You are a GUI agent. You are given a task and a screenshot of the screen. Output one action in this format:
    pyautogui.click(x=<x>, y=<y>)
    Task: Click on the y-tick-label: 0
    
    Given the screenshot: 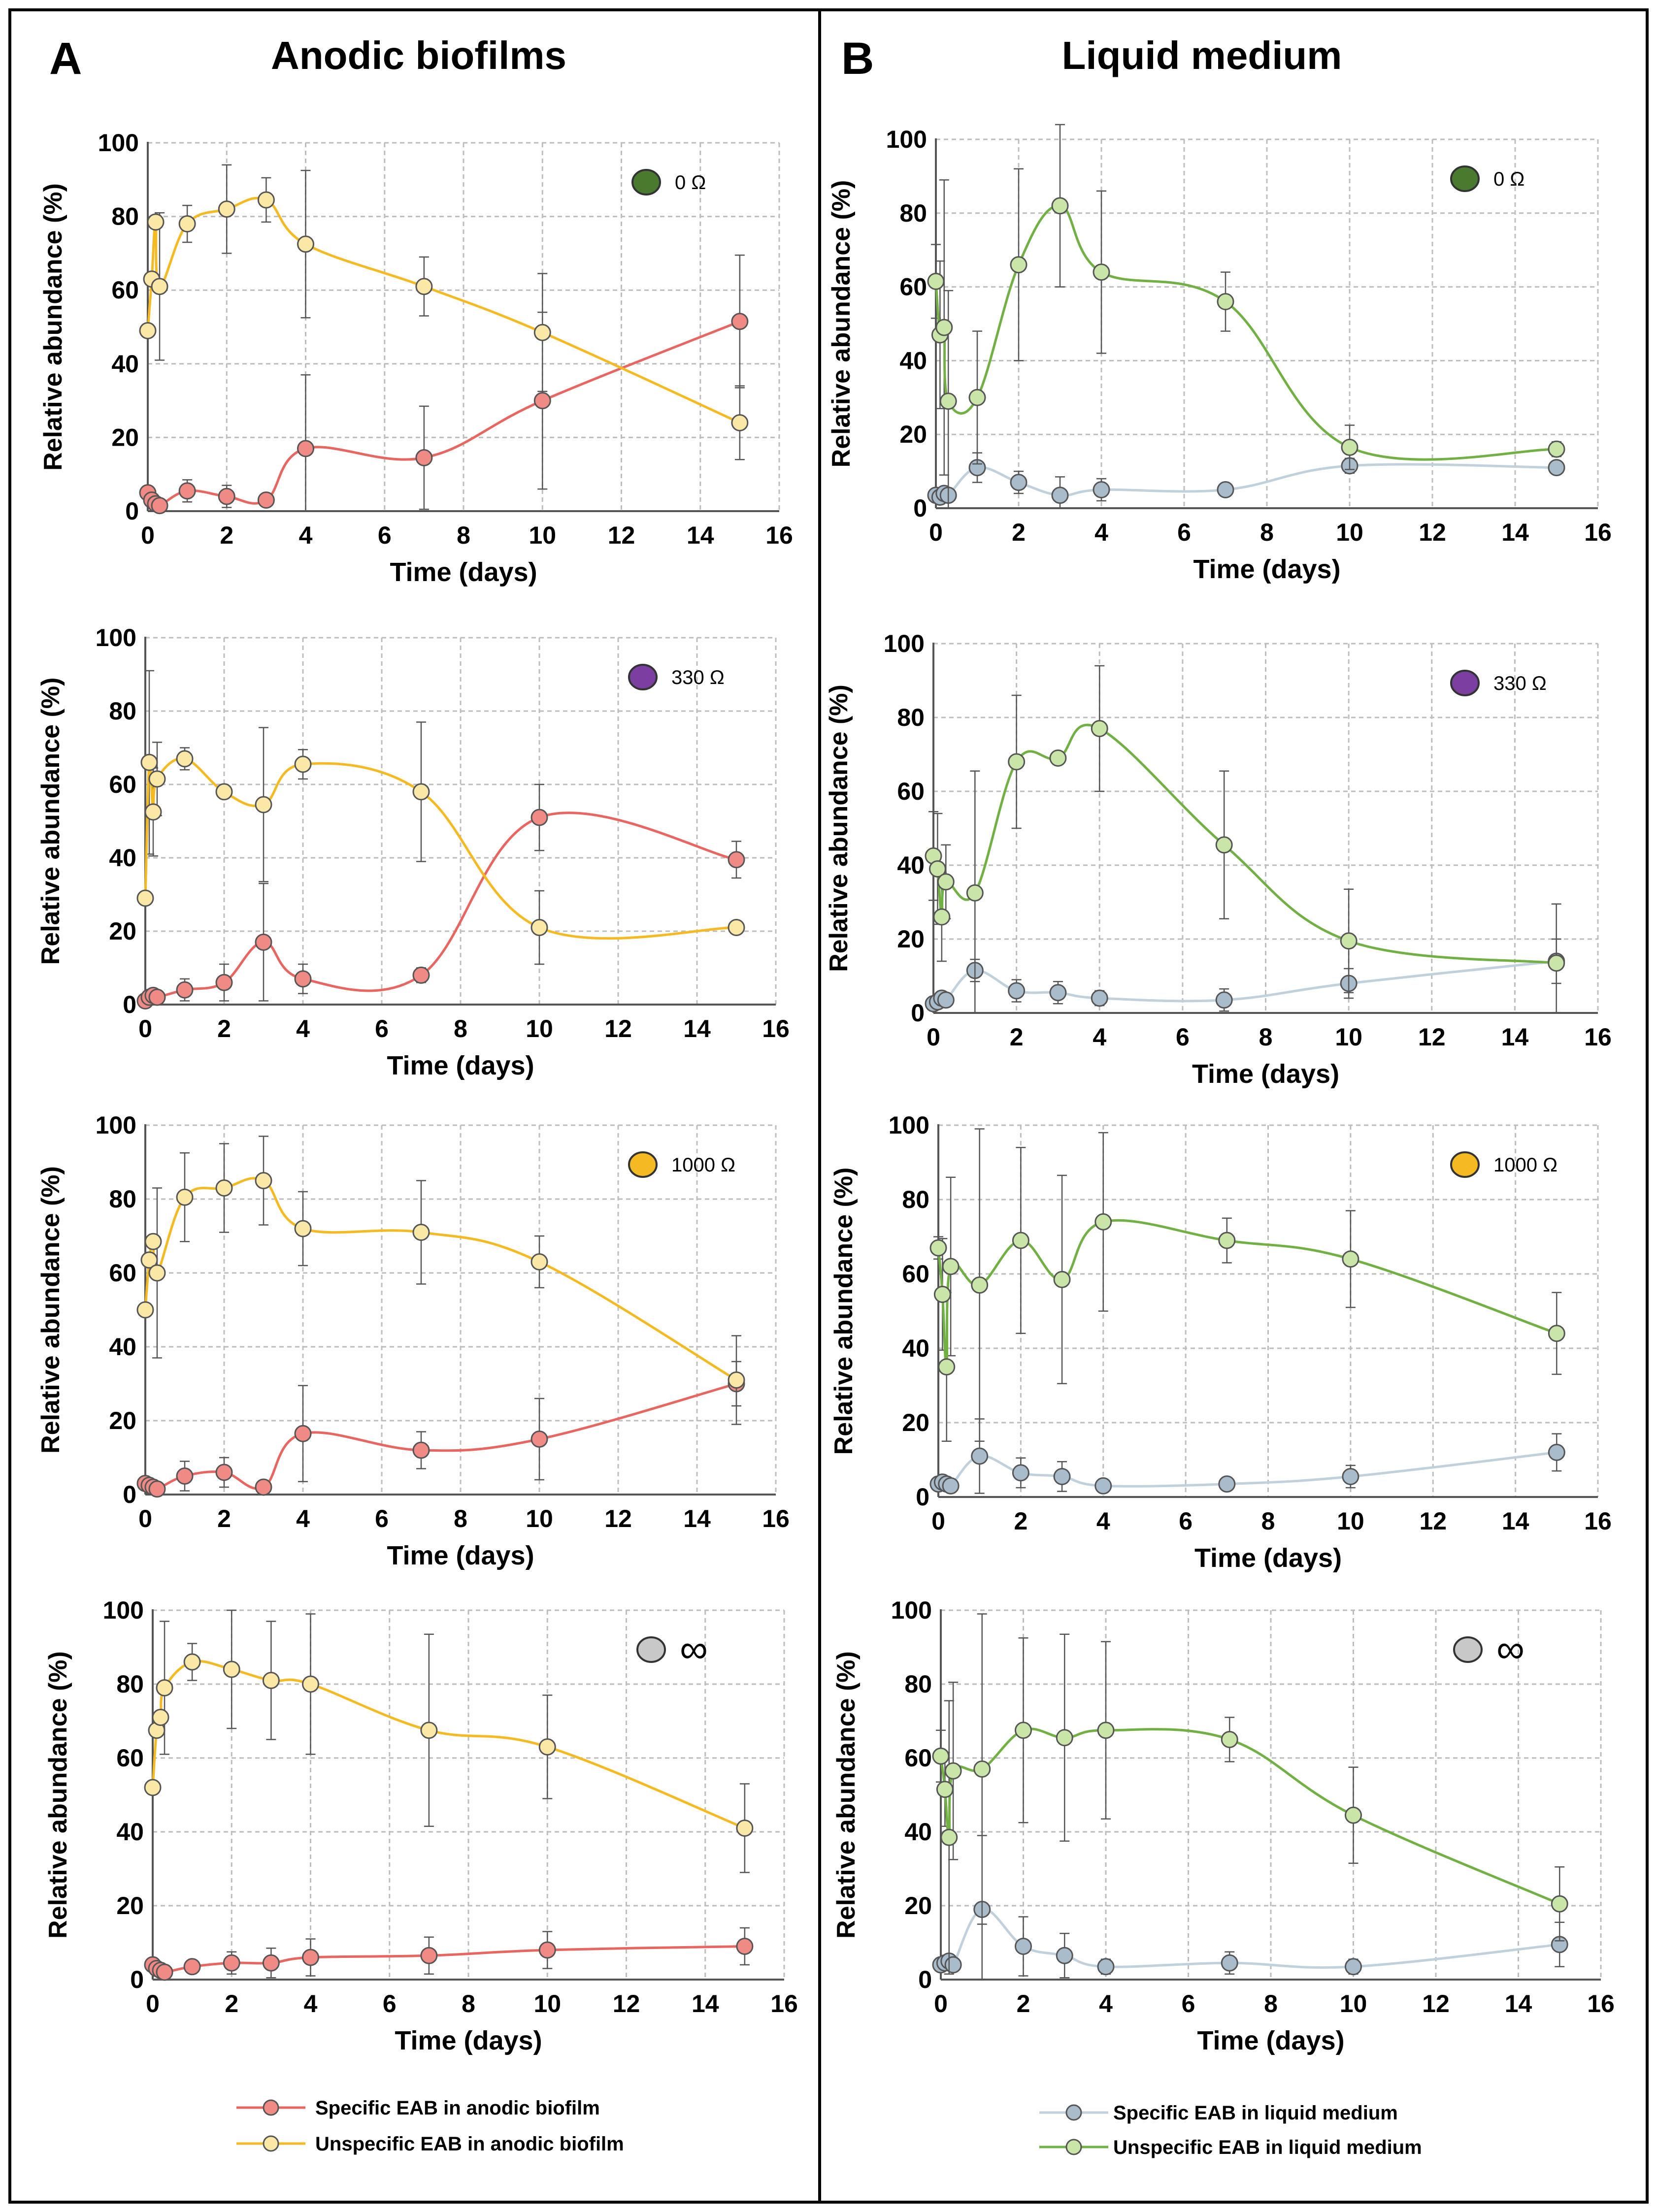 What is the action you would take?
    pyautogui.click(x=132, y=511)
    